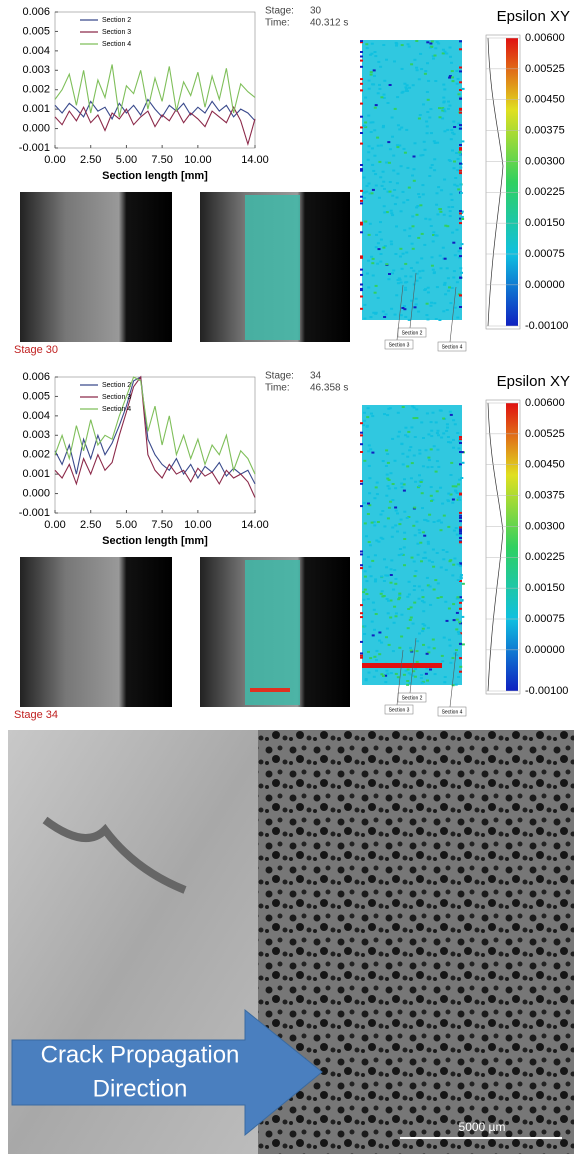  I want to click on x-axis-label: Section length [mm], so click(155, 176).